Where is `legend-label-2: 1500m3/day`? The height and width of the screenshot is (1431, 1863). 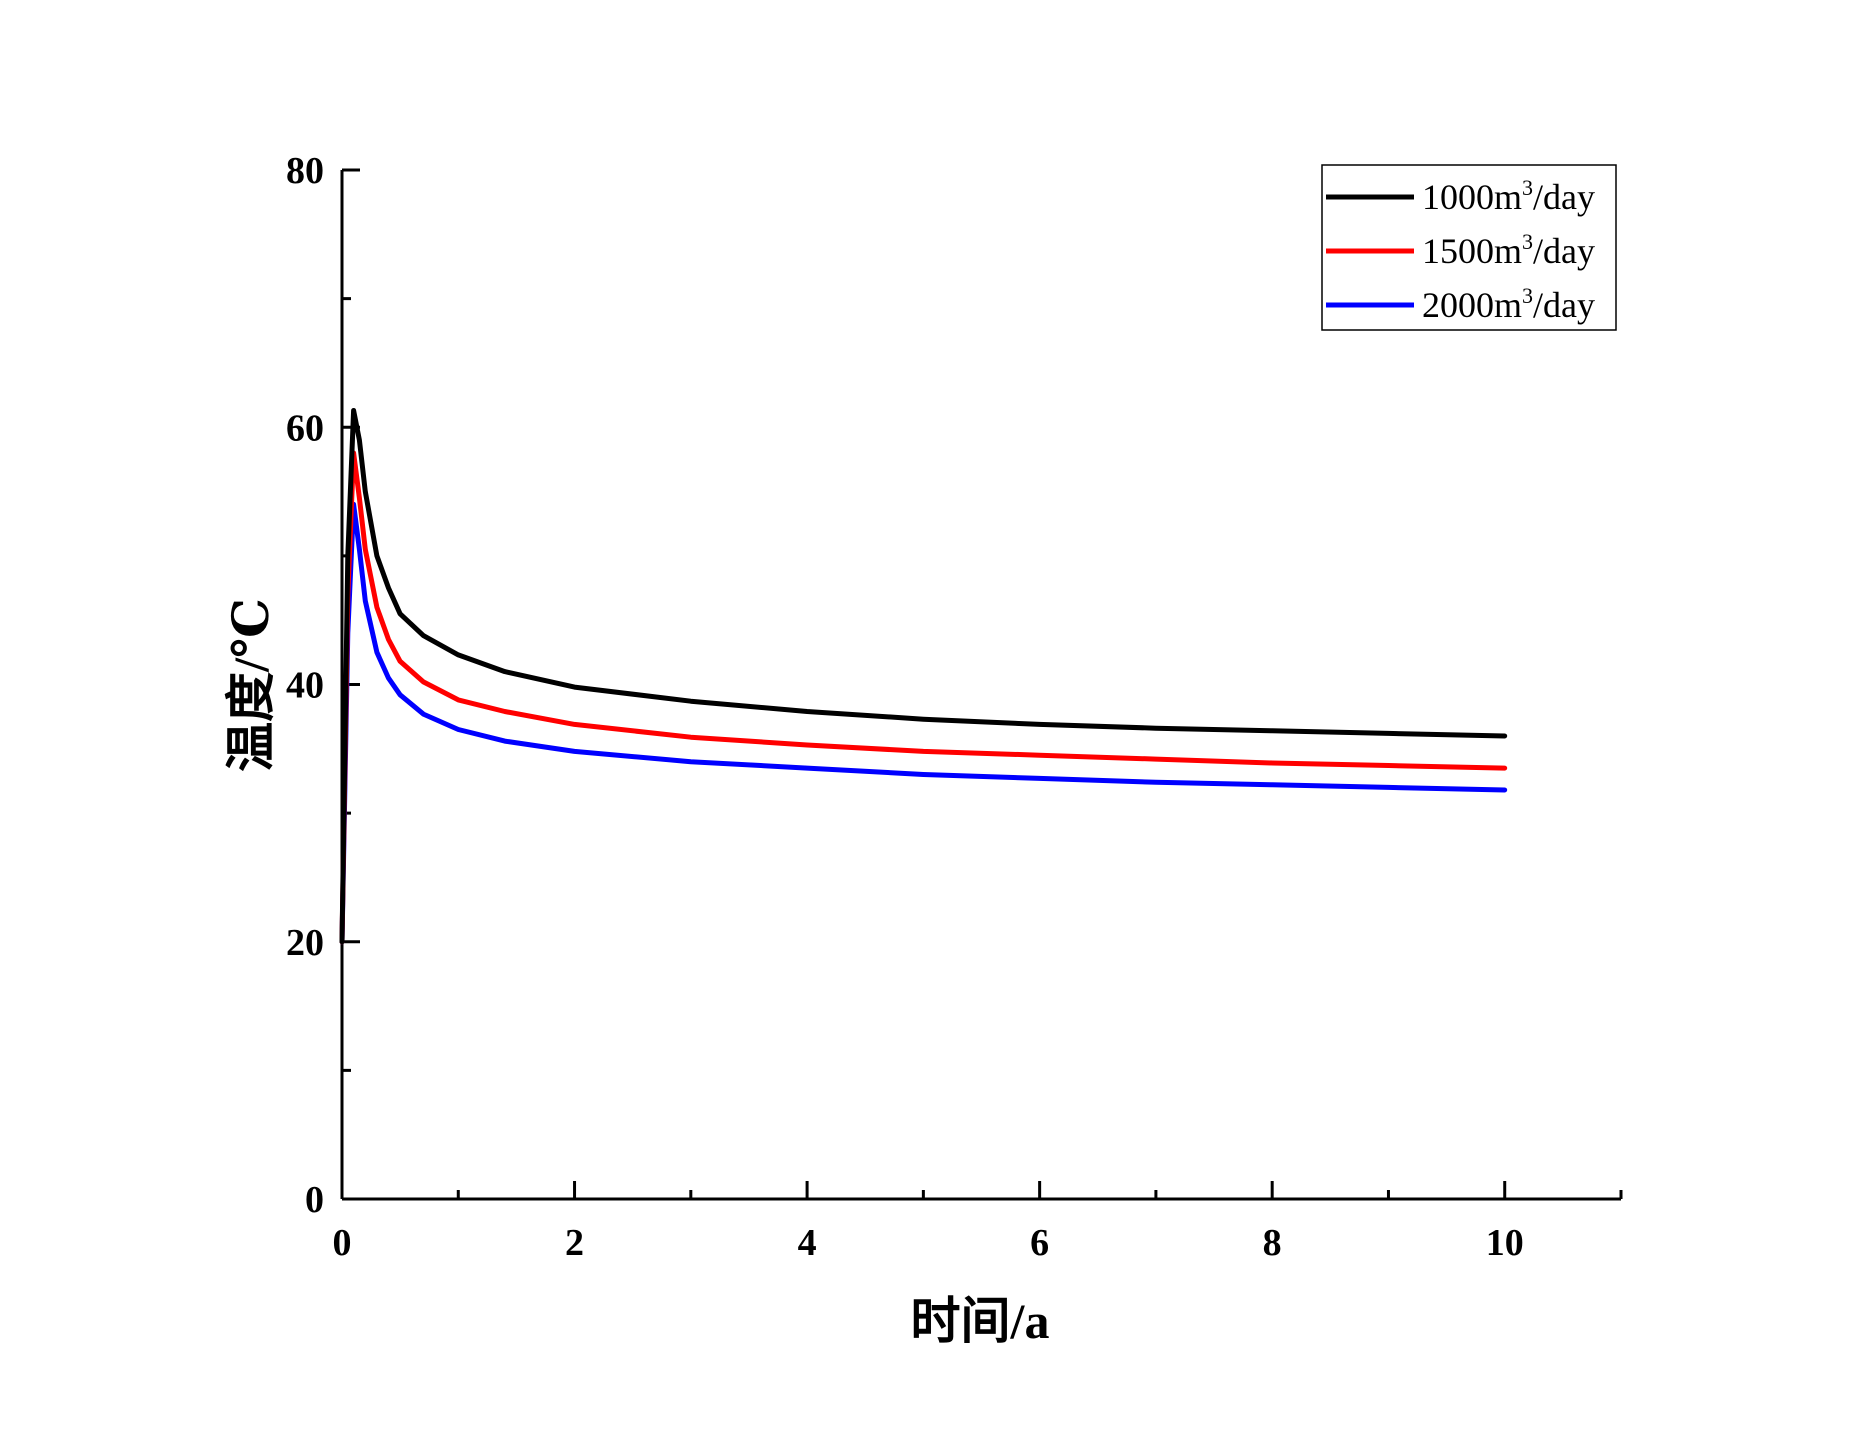 legend-label-2: 1500m3/day is located at coordinates (1508, 250).